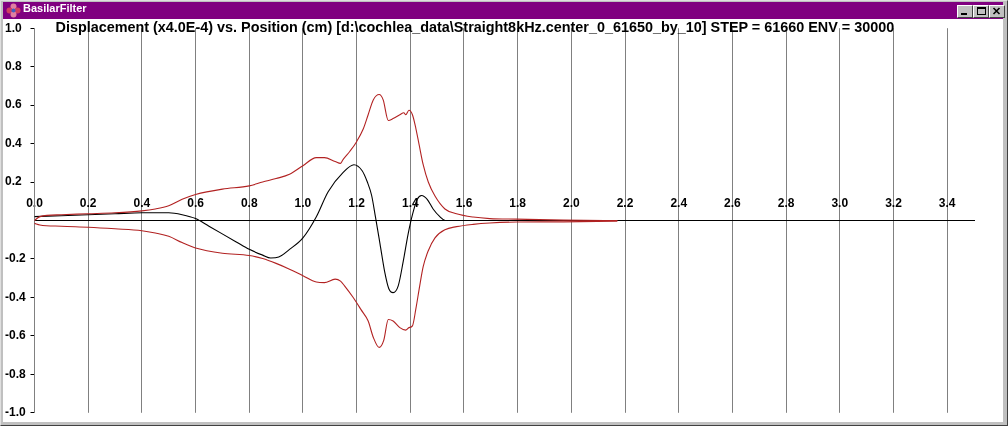 This screenshot has width=1008, height=426. What do you see at coordinates (475, 27) in the screenshot?
I see `chart-title: Displacement (x4.0E-4) vs. Position (cm) [d:\cochlea_data\Straight8kHz.center_0_61650_by_10] STEP = 61660 ENV = 30000` at bounding box center [475, 27].